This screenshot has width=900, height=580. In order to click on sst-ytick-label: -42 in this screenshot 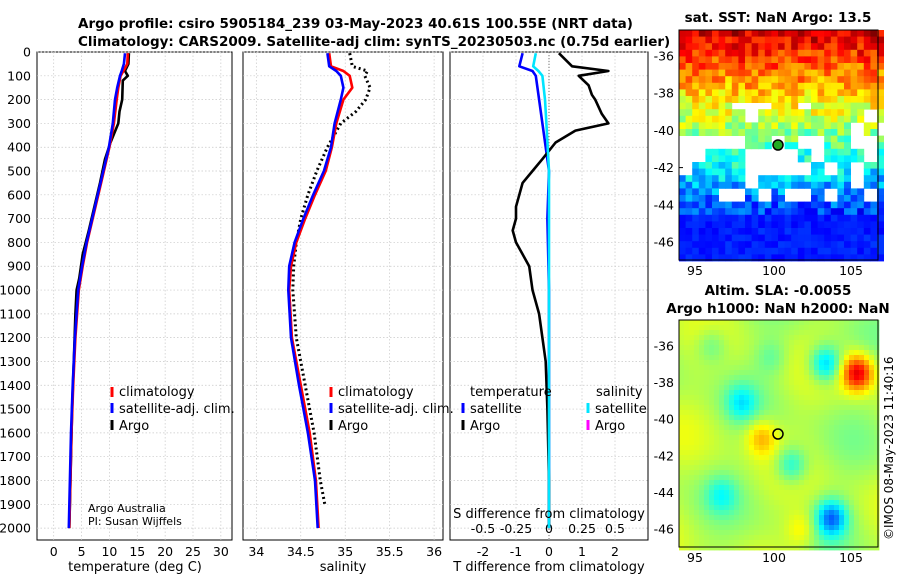, I will do `click(664, 167)`.